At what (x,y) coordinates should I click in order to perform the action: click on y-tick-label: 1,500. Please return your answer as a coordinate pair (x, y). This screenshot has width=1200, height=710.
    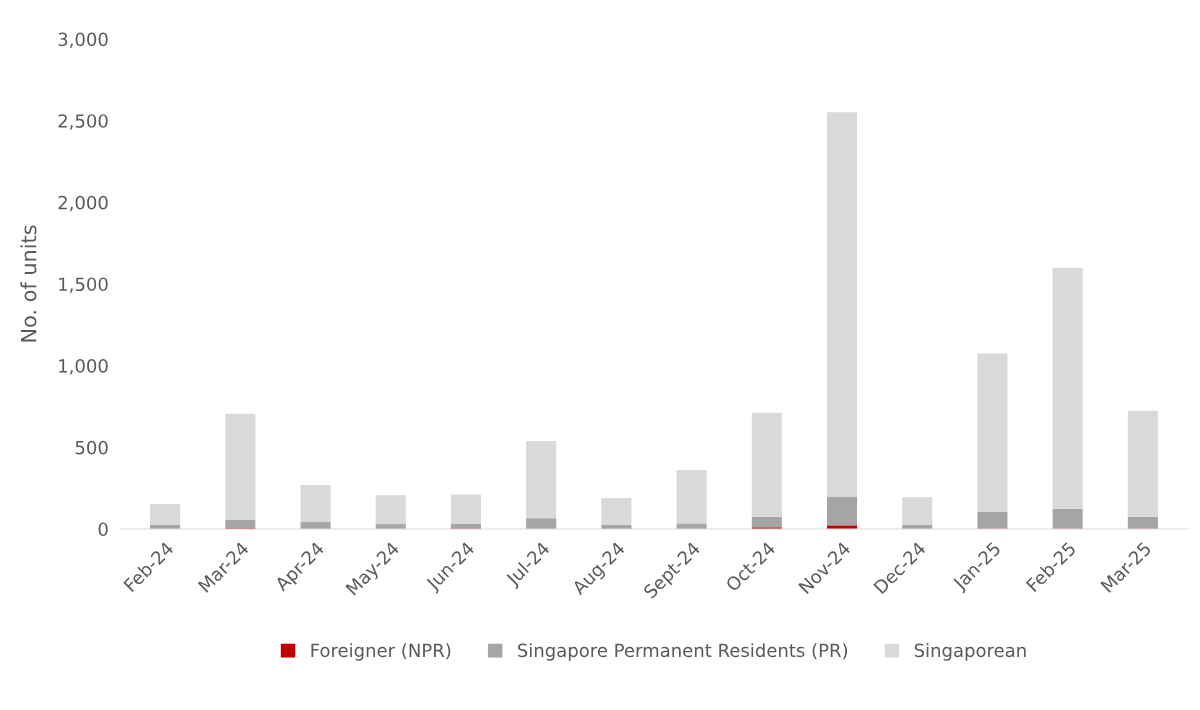
    Looking at the image, I should click on (83, 285).